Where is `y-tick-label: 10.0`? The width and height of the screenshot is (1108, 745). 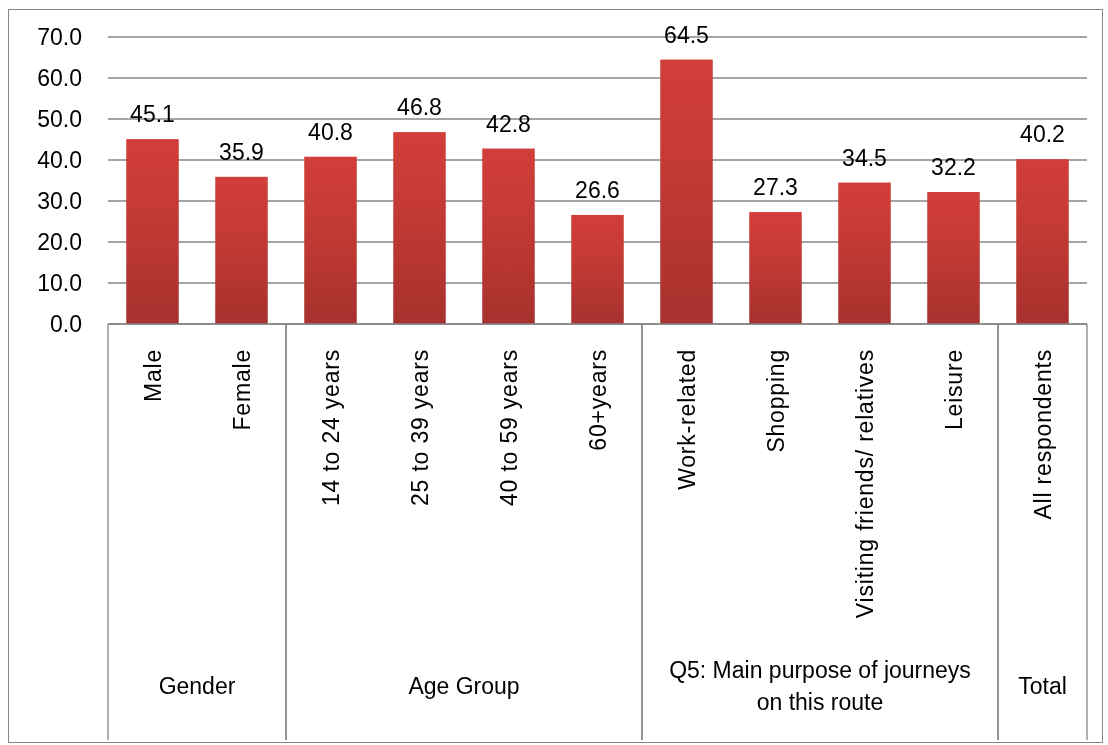
y-tick-label: 10.0 is located at coordinates (59, 283).